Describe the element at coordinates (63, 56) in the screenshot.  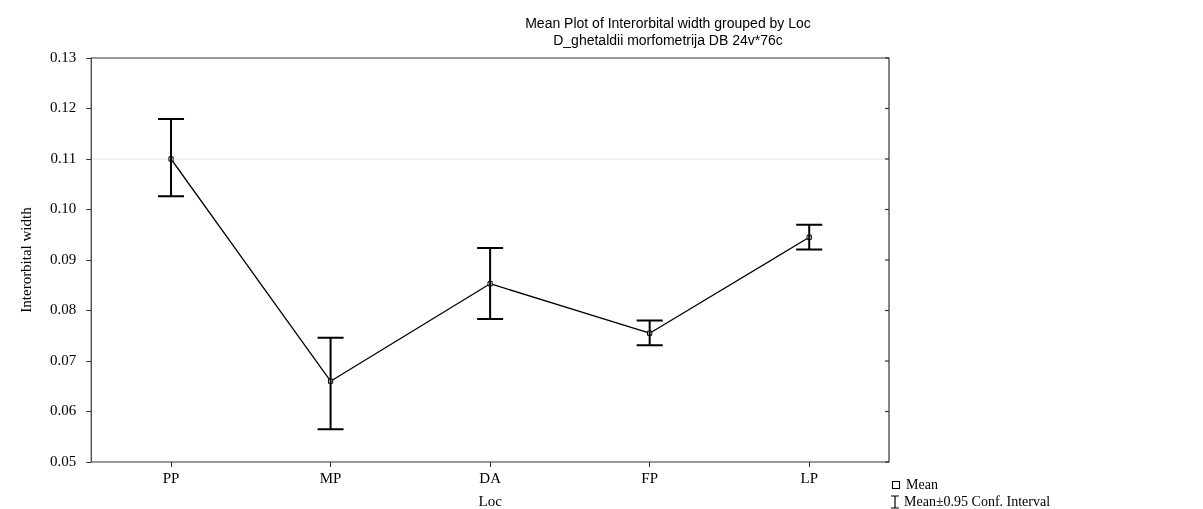
I see `y-tick-label: 0.13` at that location.